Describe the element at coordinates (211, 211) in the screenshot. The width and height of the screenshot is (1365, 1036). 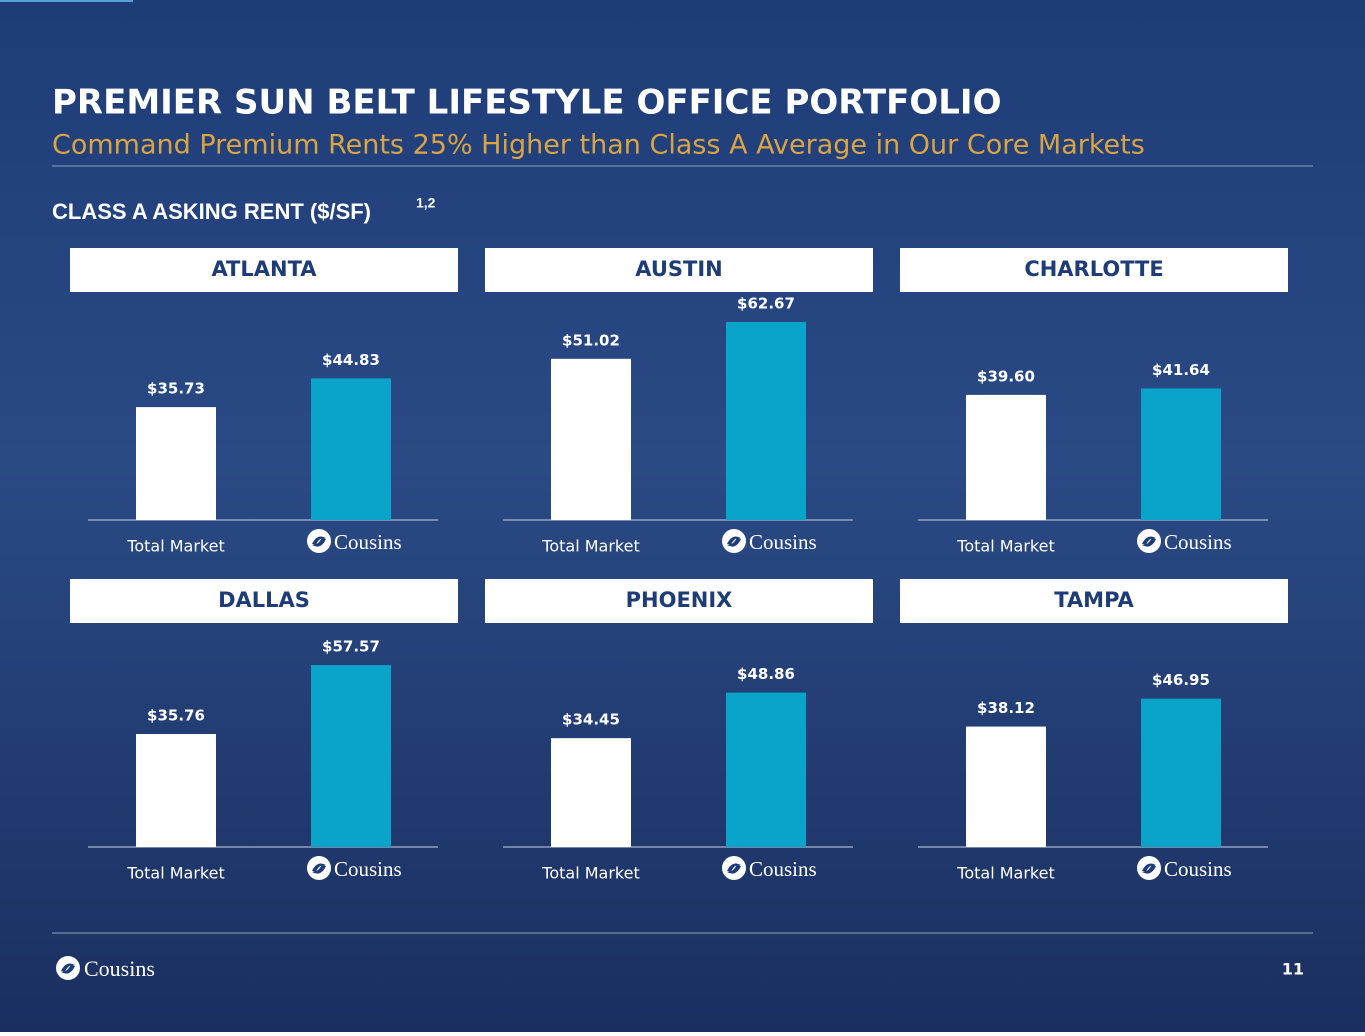
I see `section-title: CLASS A ASKING RENT ($/SF)` at that location.